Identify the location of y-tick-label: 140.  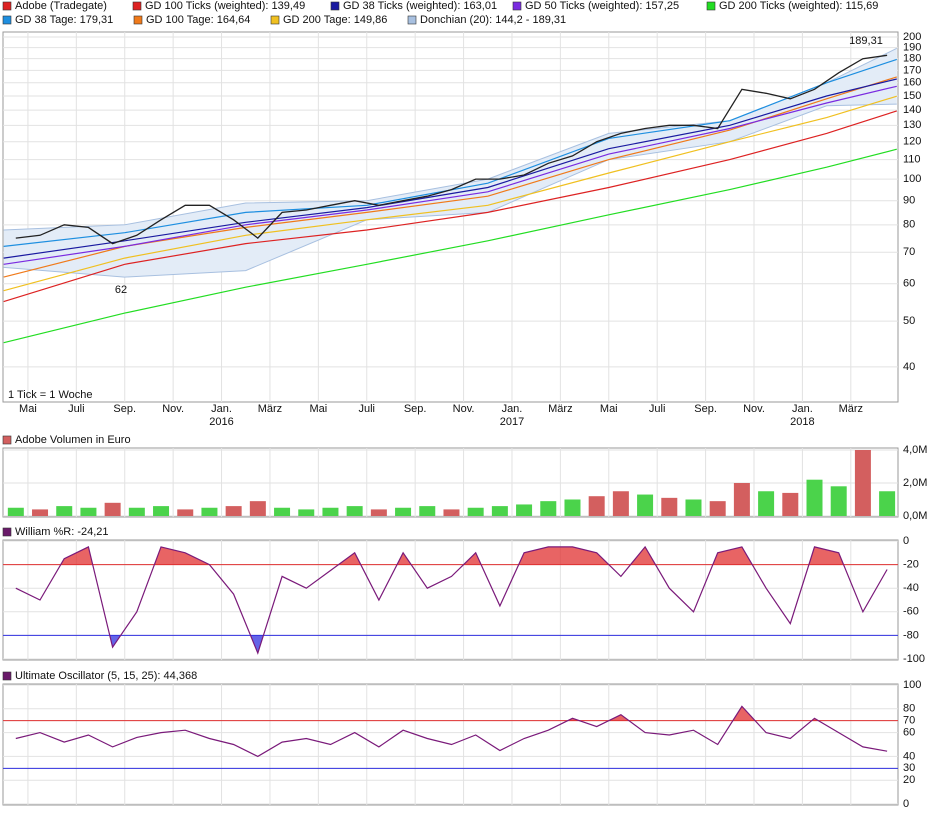
(912, 110).